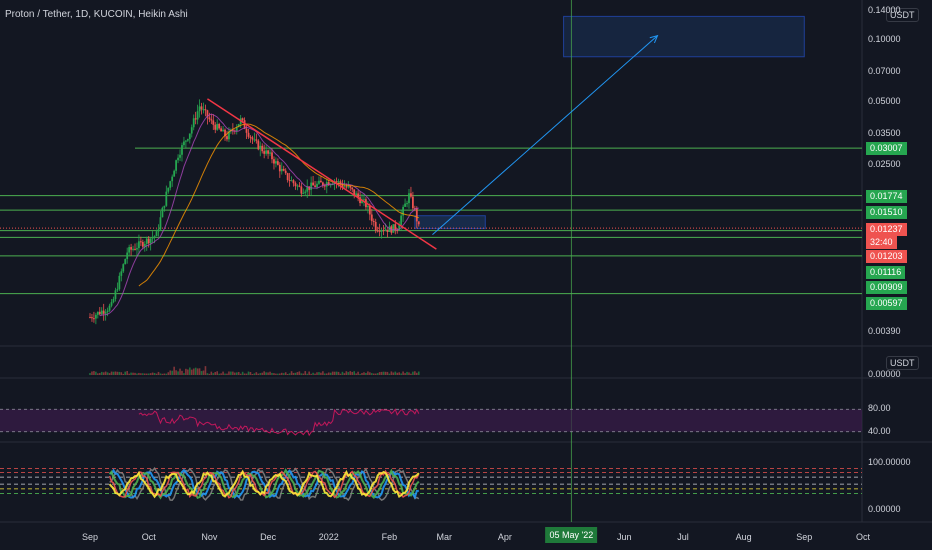 The image size is (932, 550). I want to click on time-tick-label: Jul, so click(683, 537).